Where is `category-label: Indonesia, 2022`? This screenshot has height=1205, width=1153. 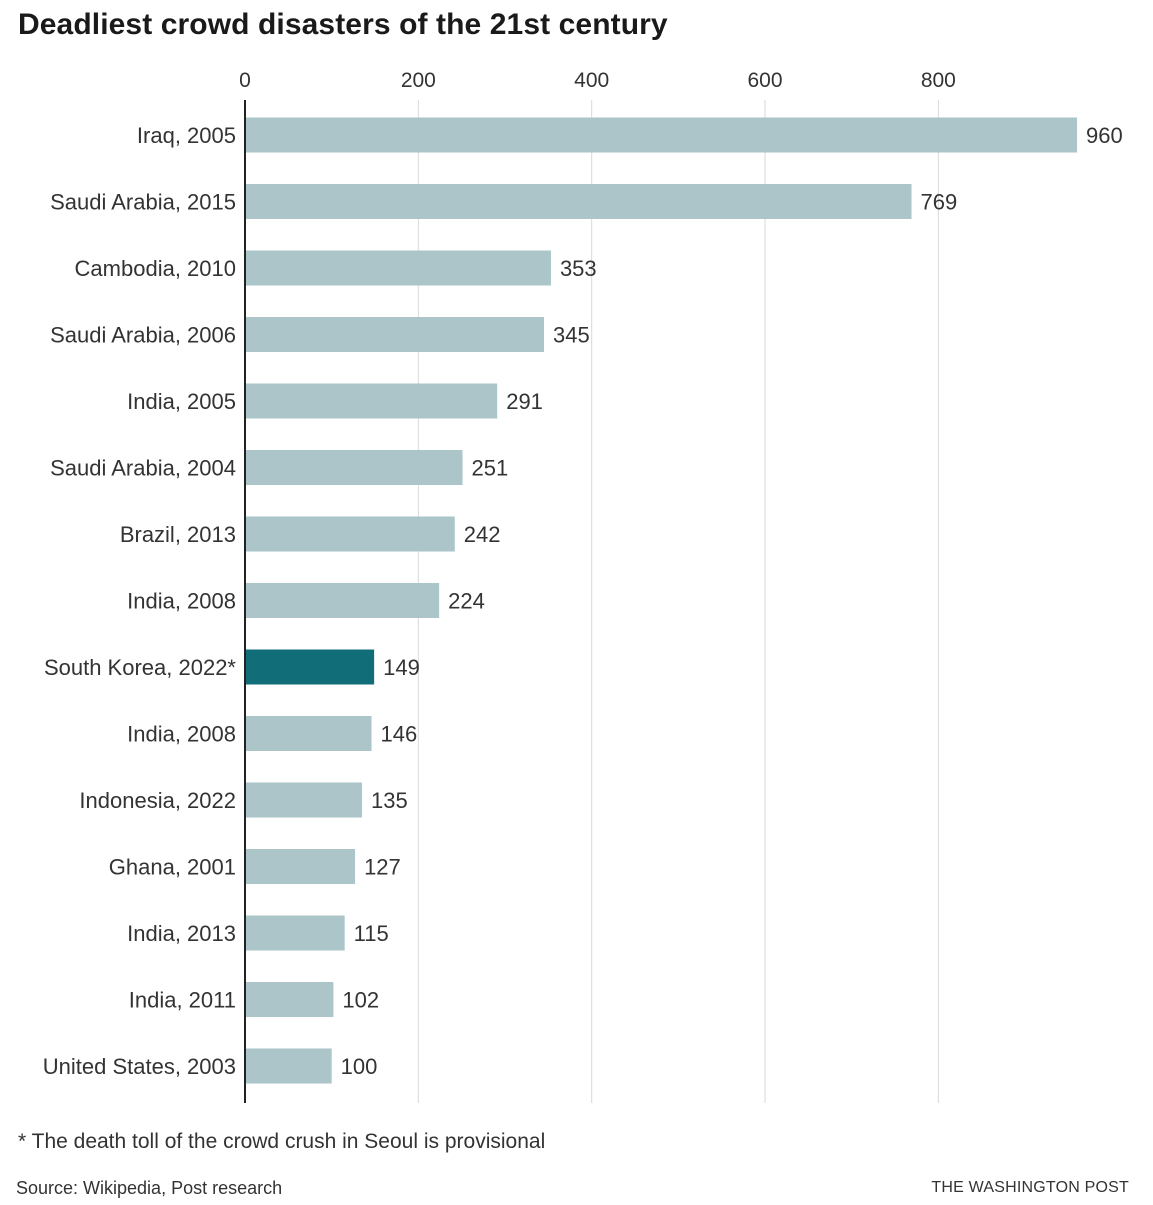 category-label: Indonesia, 2022 is located at coordinates (157, 800).